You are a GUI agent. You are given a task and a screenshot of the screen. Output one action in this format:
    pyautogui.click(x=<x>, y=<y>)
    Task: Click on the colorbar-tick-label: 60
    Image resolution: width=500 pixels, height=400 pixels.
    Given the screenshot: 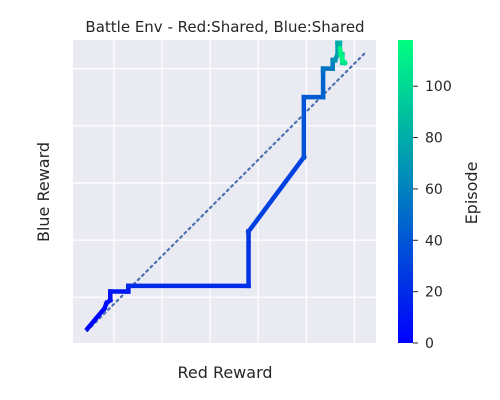 What is the action you would take?
    pyautogui.click(x=434, y=190)
    